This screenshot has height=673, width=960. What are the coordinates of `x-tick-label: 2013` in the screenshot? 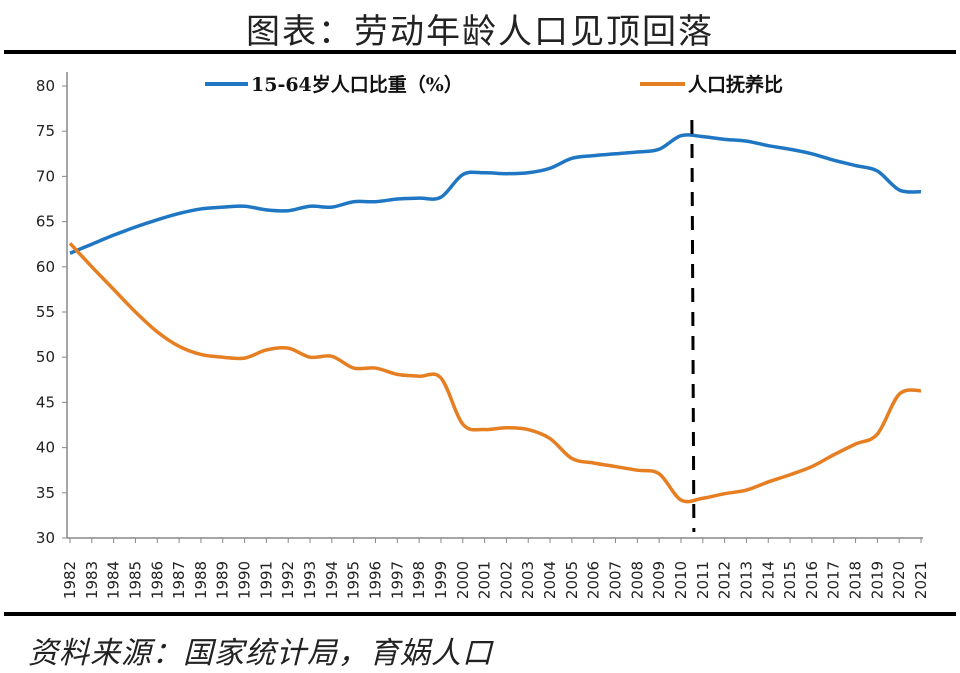 It's located at (746, 580).